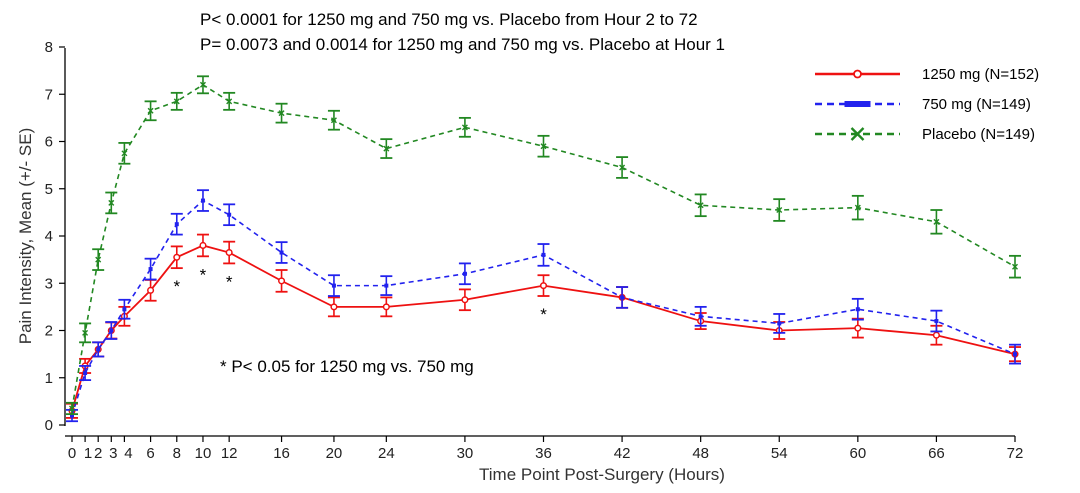  What do you see at coordinates (128, 453) in the screenshot?
I see `x-tick-label: 4` at bounding box center [128, 453].